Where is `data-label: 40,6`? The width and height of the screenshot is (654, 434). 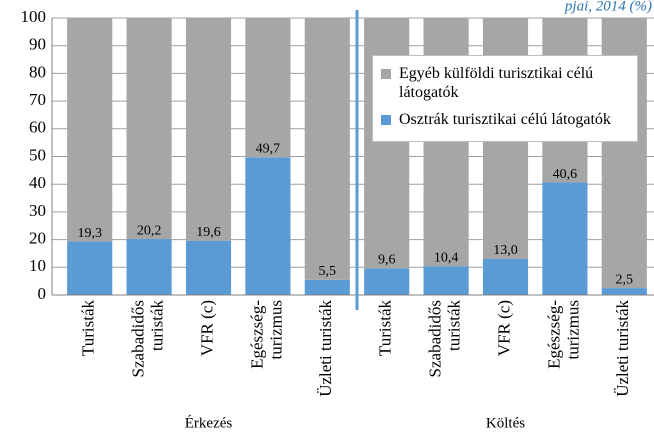
data-label: 40,6 is located at coordinates (565, 174).